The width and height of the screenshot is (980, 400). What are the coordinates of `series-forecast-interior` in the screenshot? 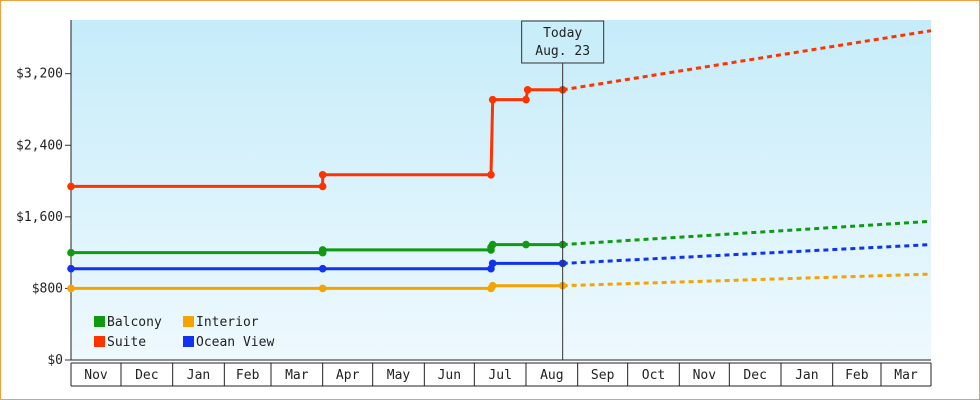 It's located at (747, 280).